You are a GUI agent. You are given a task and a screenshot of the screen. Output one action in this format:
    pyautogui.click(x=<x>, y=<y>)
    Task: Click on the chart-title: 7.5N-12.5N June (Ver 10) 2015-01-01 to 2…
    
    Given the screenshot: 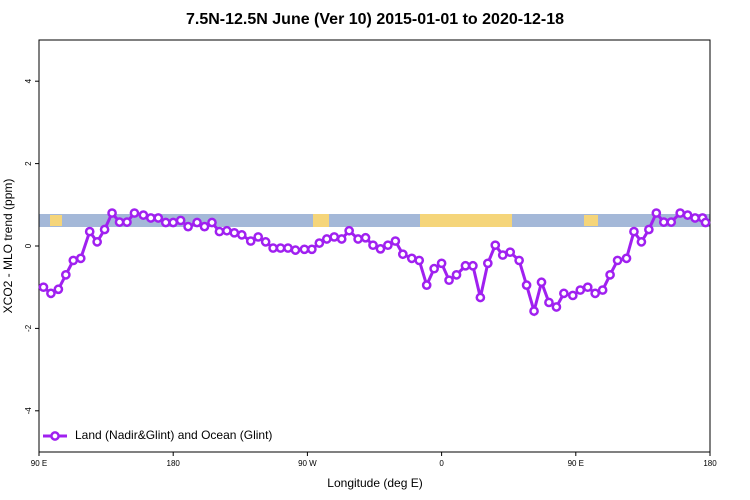 What is the action you would take?
    pyautogui.click(x=375, y=19)
    